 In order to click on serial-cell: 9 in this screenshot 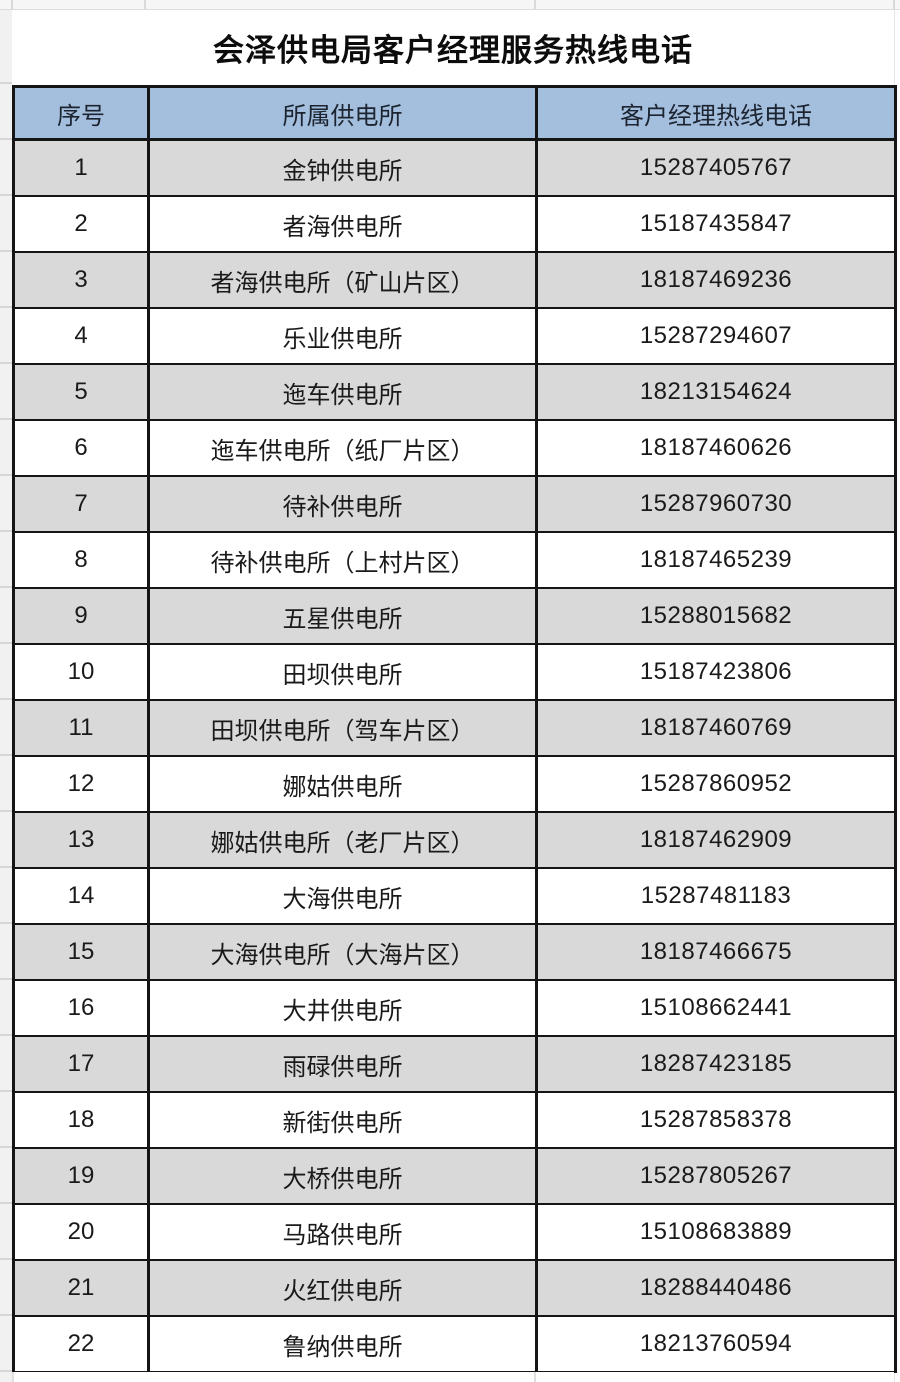, I will do `click(81, 616)`.